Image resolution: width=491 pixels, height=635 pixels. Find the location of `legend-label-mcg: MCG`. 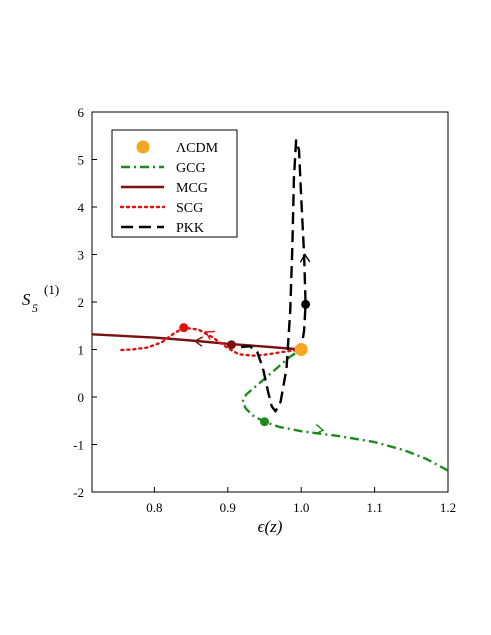

legend-label-mcg: MCG is located at coordinates (192, 188).